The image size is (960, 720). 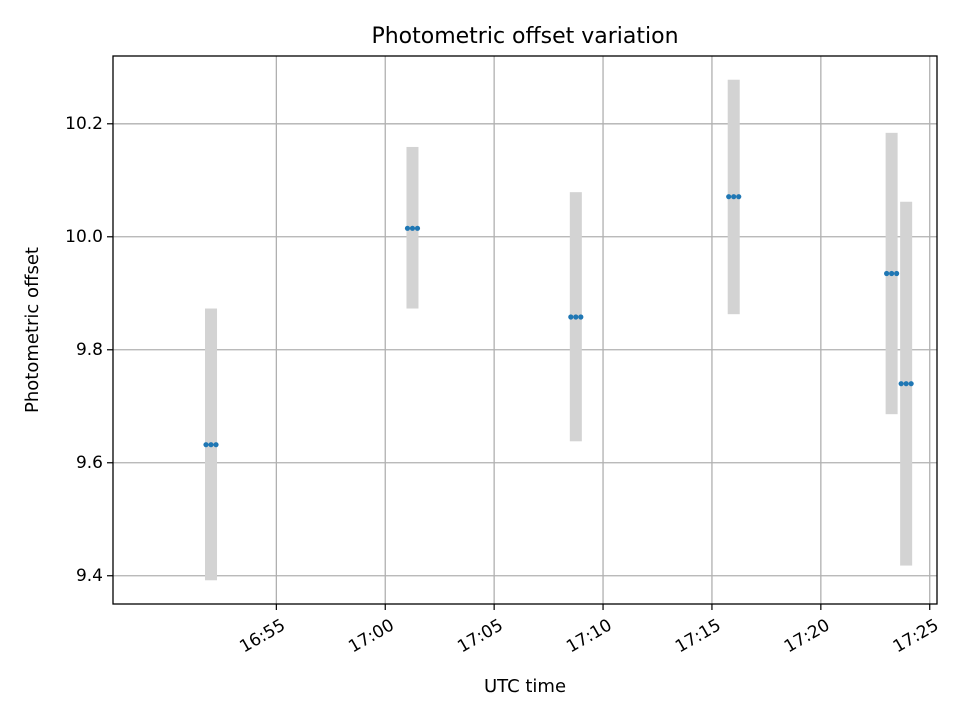 I want to click on y-tick-label: 9.6, so click(x=89, y=463).